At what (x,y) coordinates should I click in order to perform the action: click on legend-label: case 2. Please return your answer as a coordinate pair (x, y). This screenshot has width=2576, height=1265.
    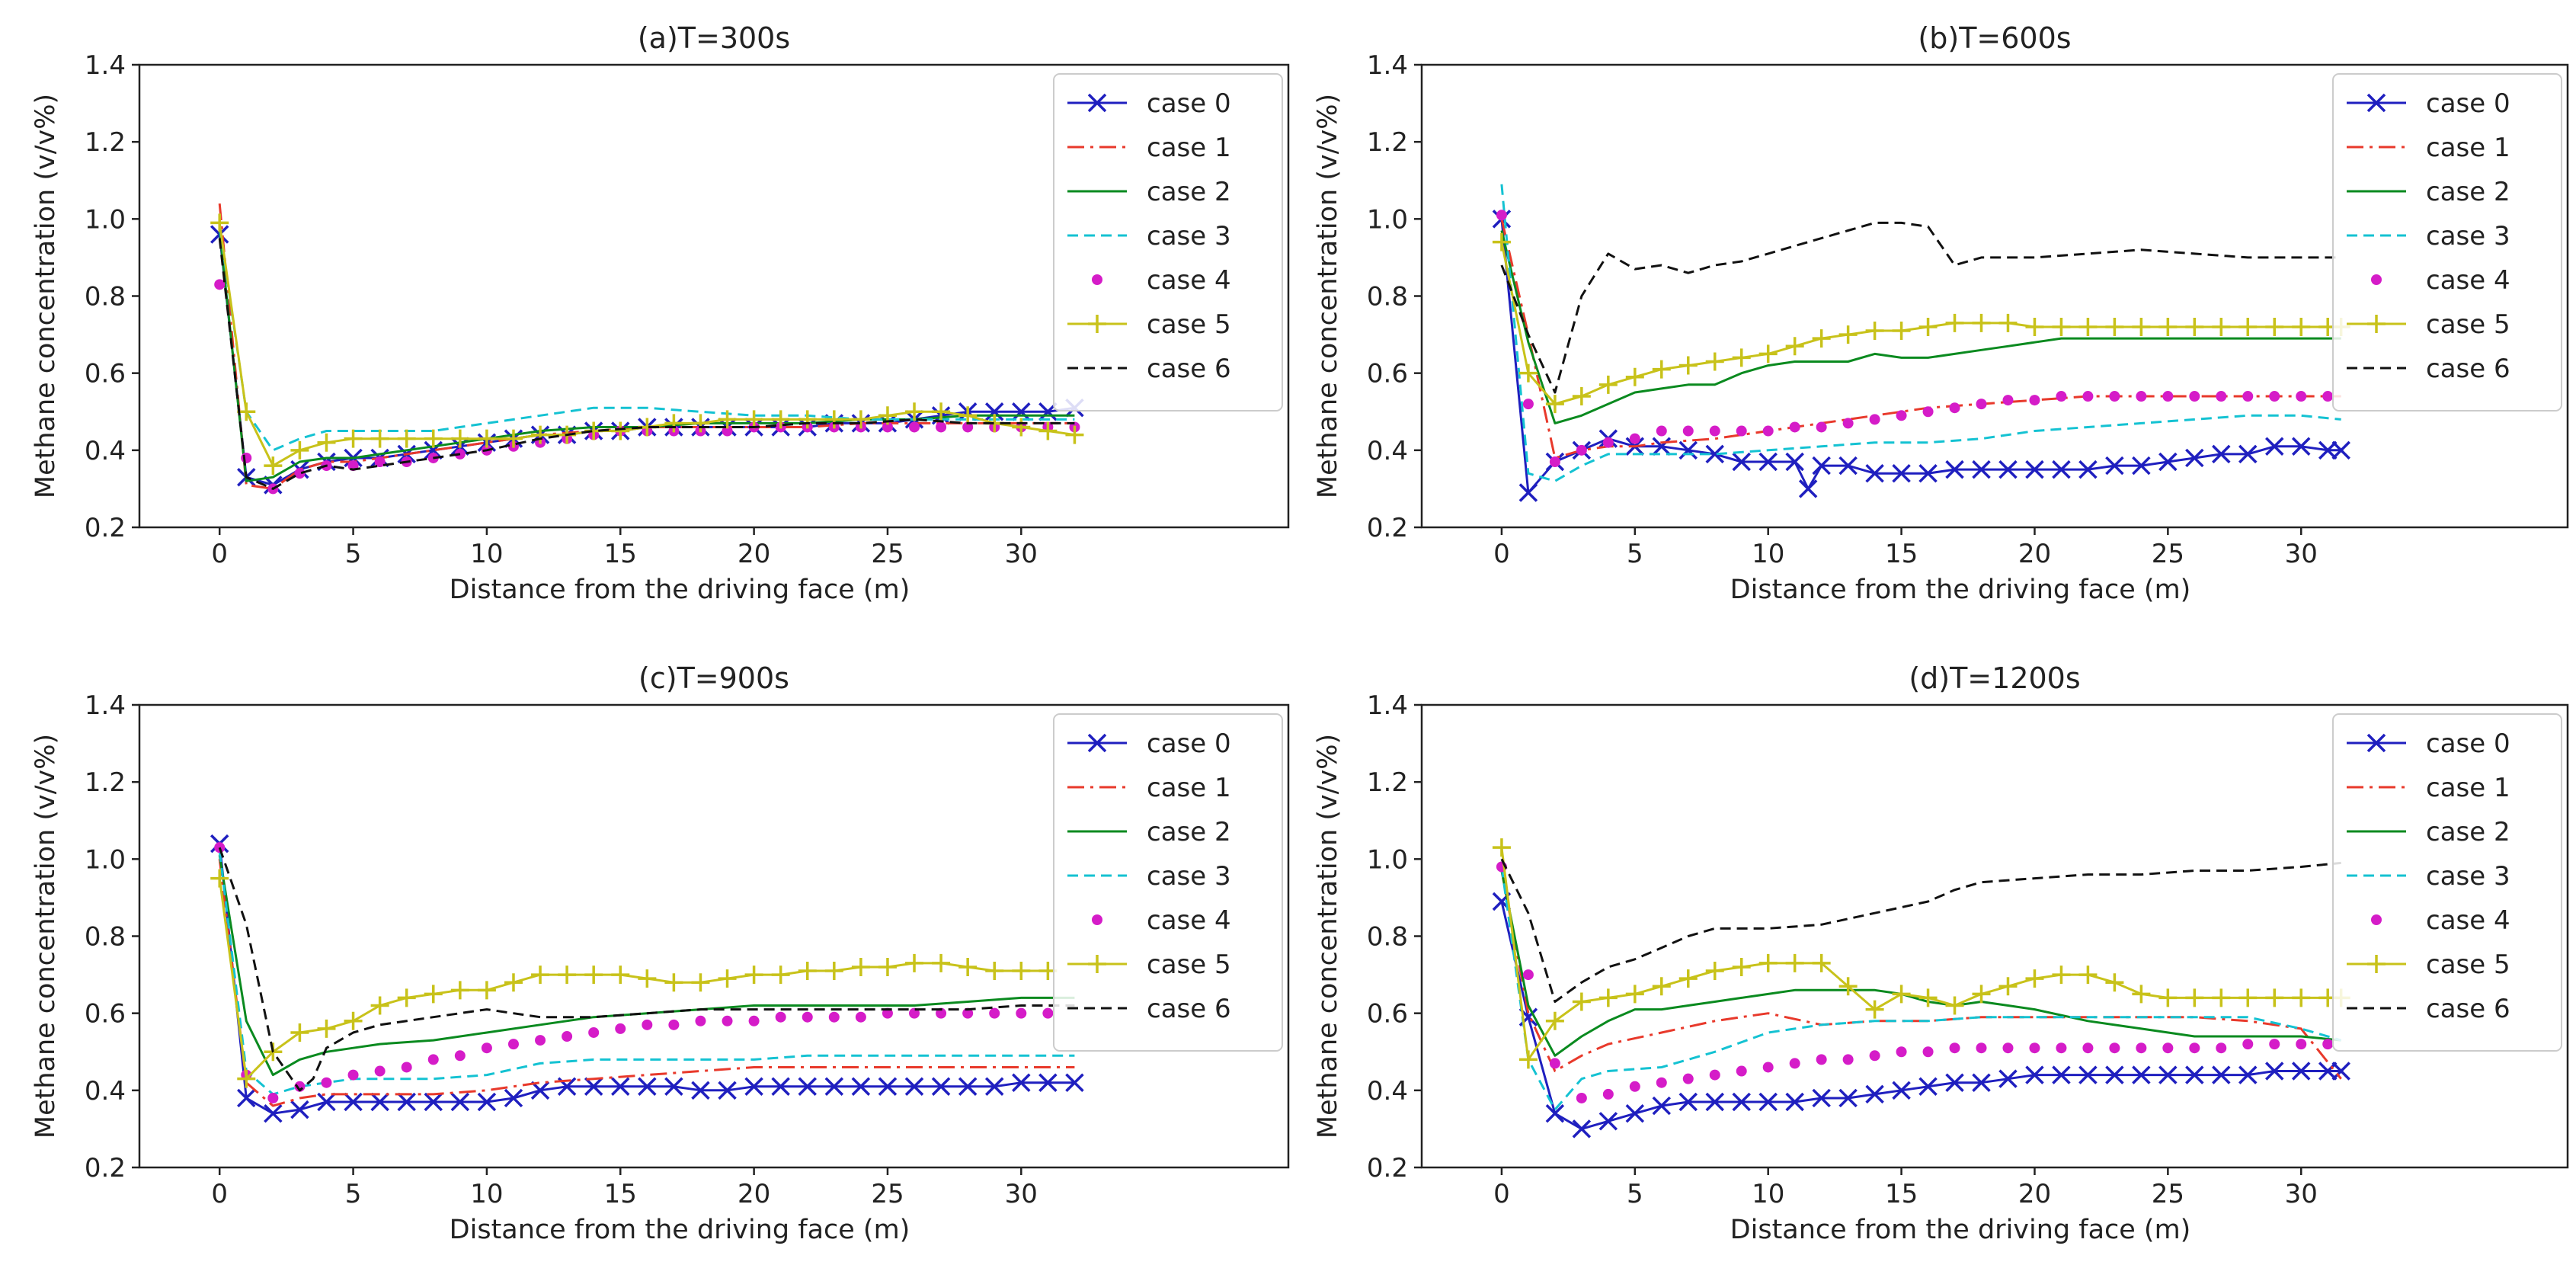
    Looking at the image, I should click on (2468, 832).